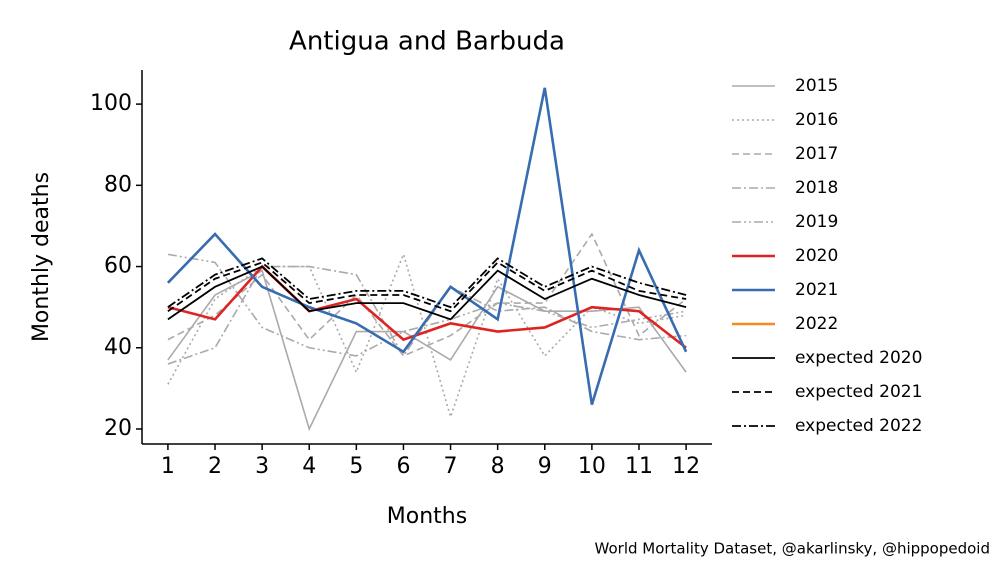 This screenshot has width=1000, height=562. Describe the element at coordinates (545, 466) in the screenshot. I see `x-tick-label: 9` at that location.